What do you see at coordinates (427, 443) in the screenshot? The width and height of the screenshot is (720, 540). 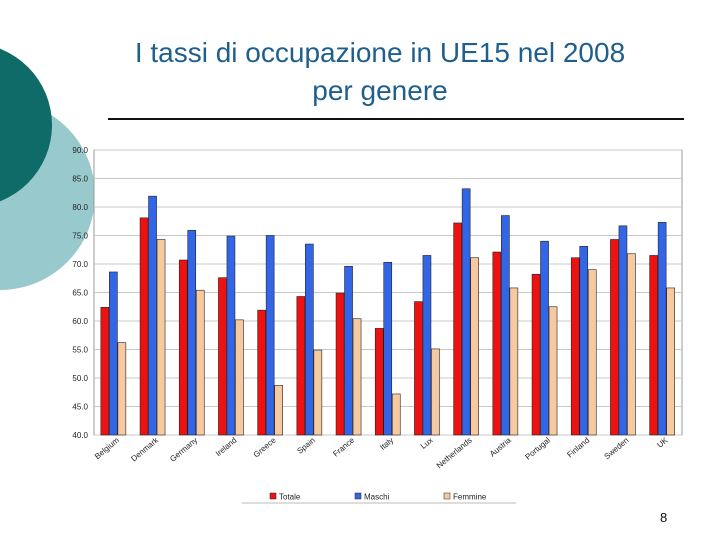 I see `x-tick-label: Lux` at bounding box center [427, 443].